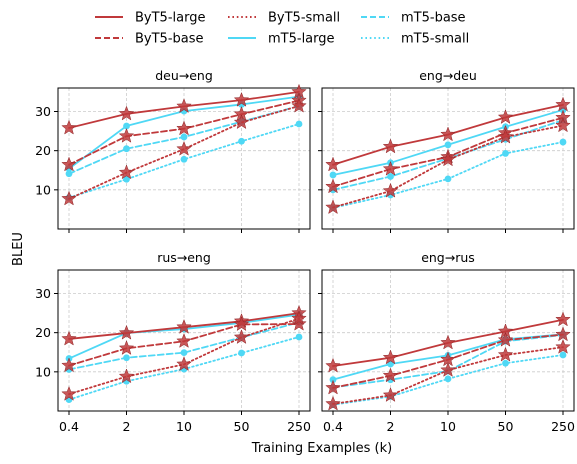 The height and width of the screenshot is (464, 577). I want to click on series-mt5-small, so click(184, 161).